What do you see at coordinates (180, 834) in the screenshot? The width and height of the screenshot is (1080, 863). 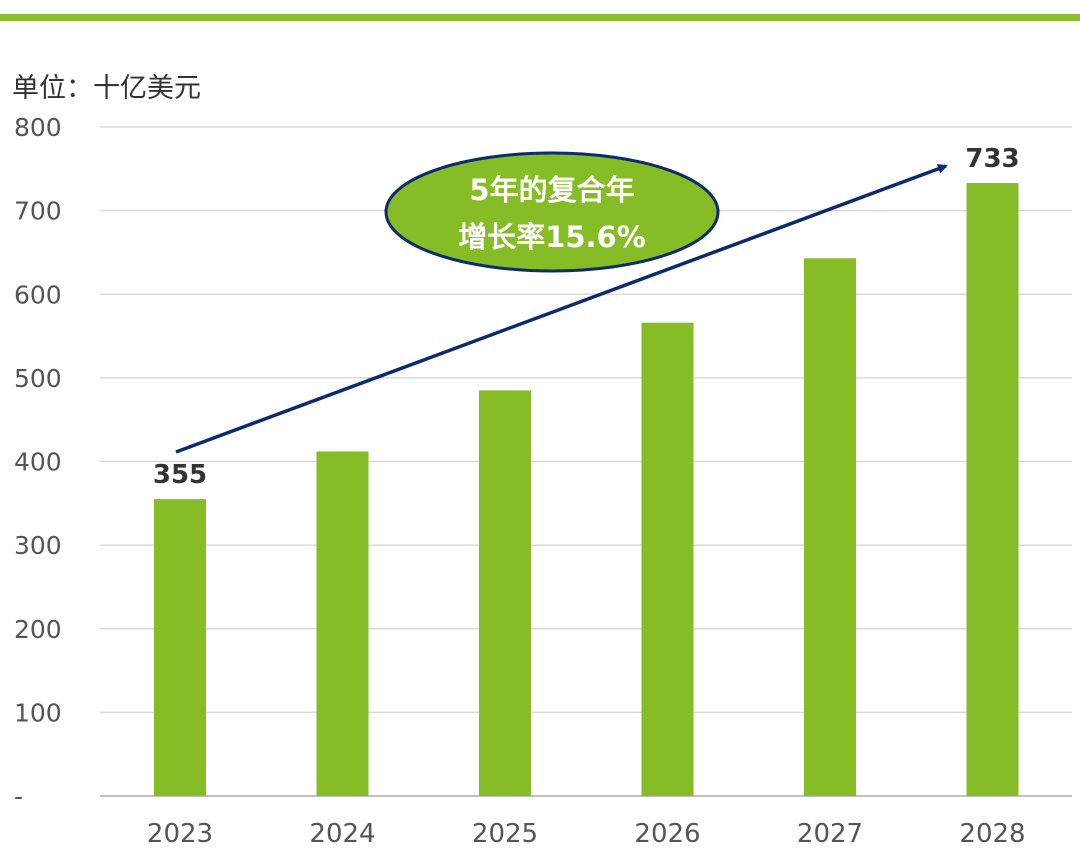 I see `x-tick-label: 2023` at bounding box center [180, 834].